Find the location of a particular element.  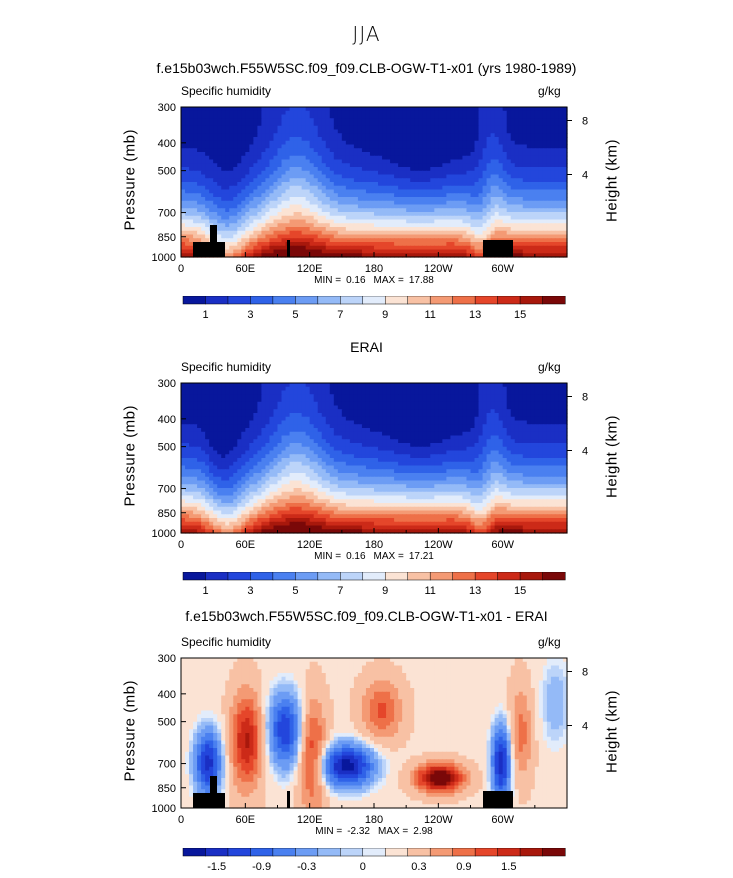

panel-1-min-label: MIN = is located at coordinates (327, 556).